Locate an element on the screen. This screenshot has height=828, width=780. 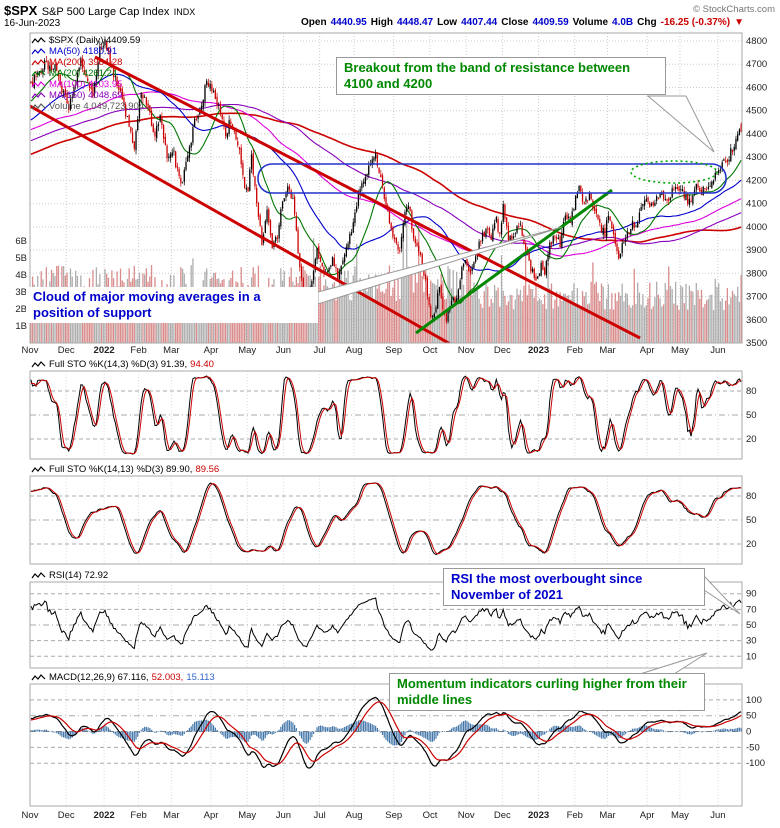
legend-text: MACD(12,26,9) 67.116, is located at coordinates (99, 677).